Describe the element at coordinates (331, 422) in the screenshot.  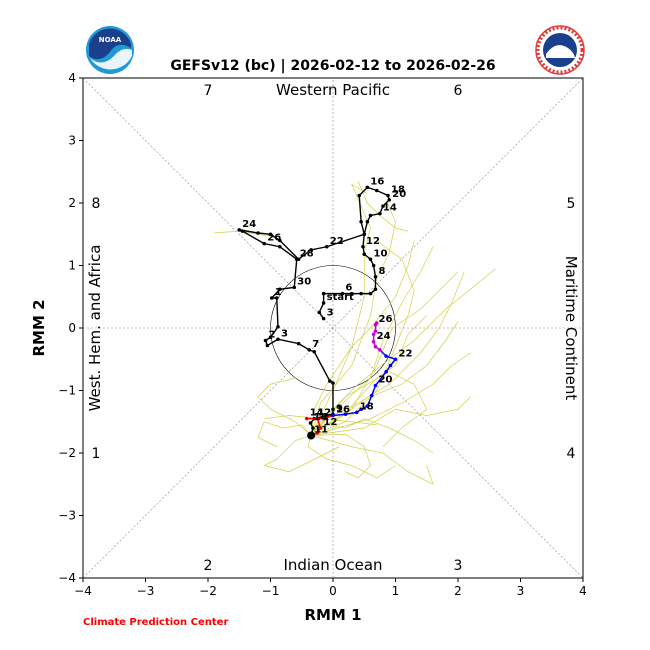
I see `forecast-day-label: 12` at that location.